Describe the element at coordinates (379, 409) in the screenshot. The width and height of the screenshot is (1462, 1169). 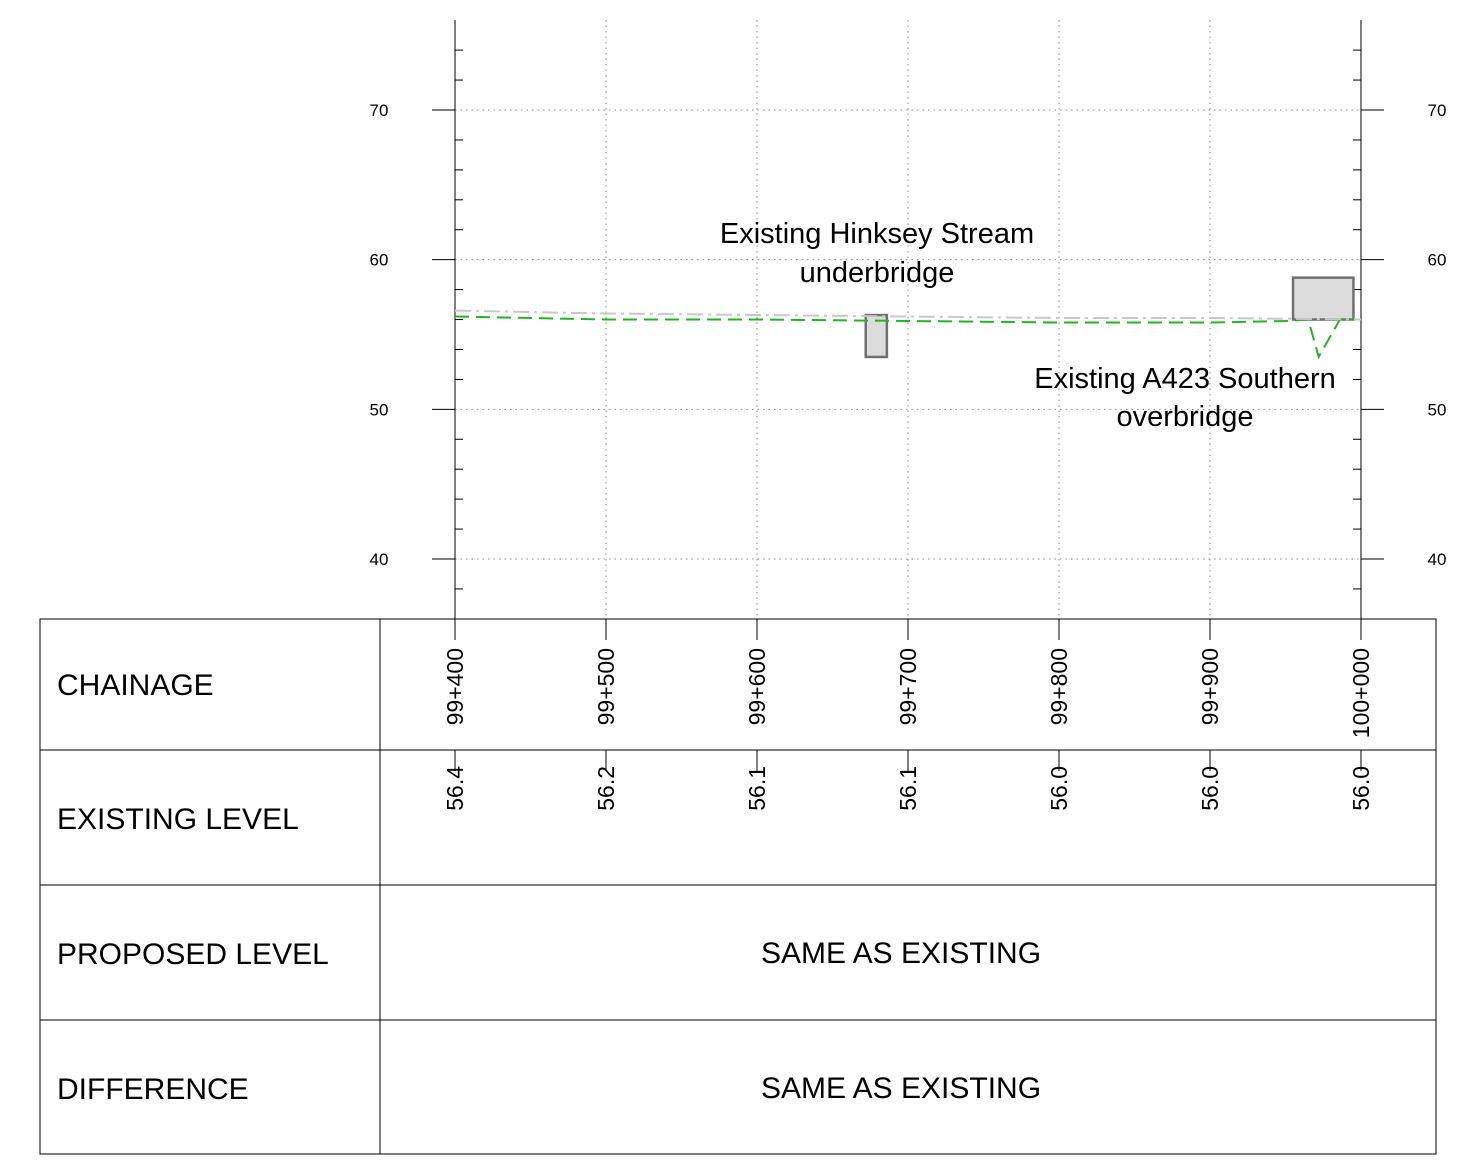
I see `elevation-label-left: 50` at that location.